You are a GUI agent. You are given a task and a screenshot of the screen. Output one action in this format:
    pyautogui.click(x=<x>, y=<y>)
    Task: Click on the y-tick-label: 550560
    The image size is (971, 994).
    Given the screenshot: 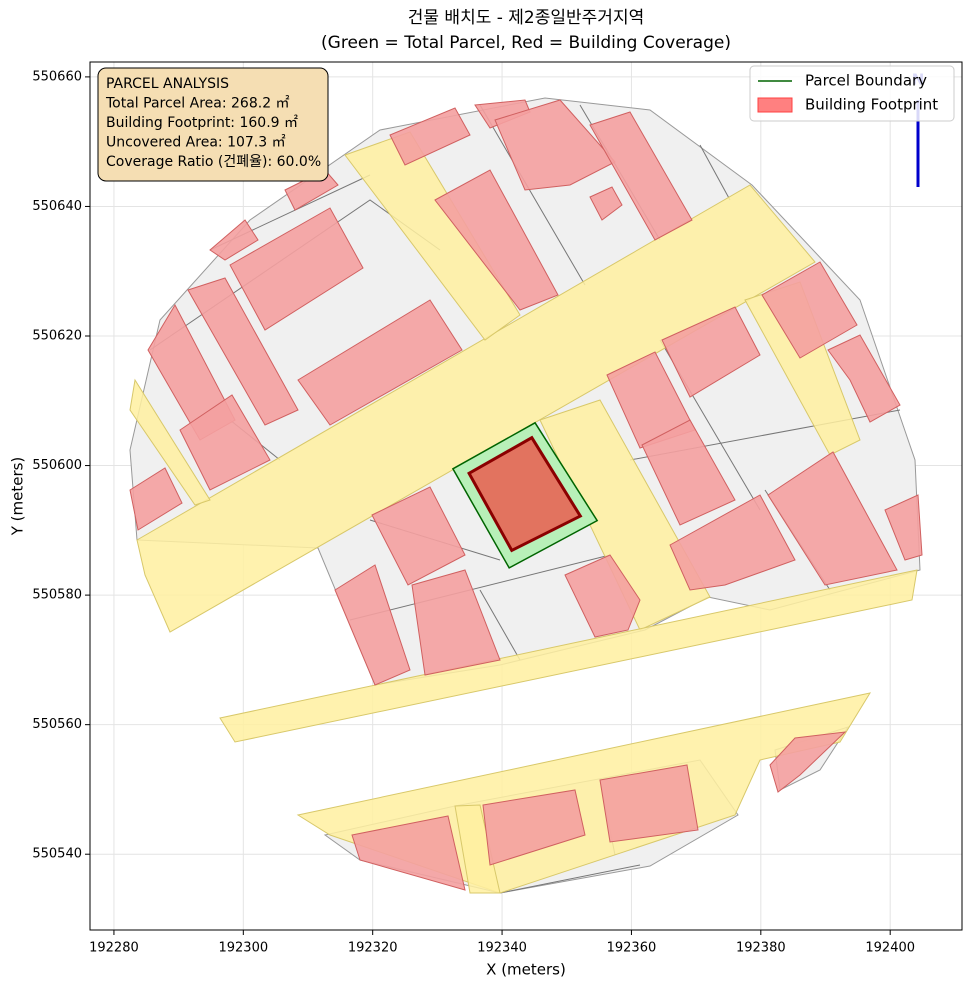 What is the action you would take?
    pyautogui.click(x=57, y=724)
    